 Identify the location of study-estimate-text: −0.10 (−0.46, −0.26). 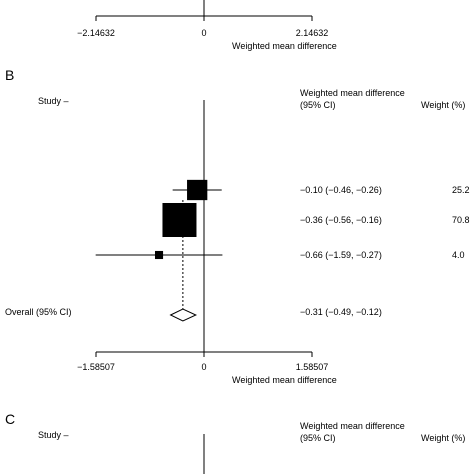
(341, 190).